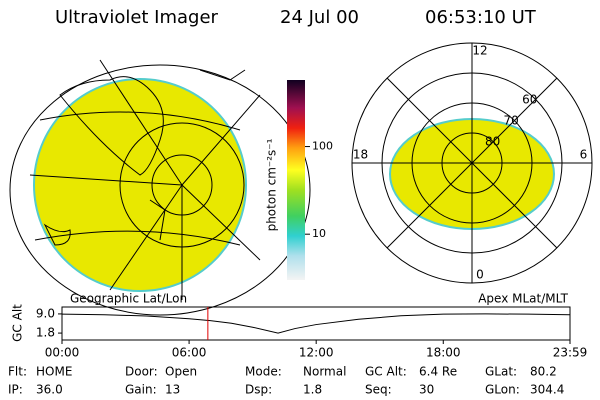 The image size is (600, 400). What do you see at coordinates (547, 390) in the screenshot?
I see `field-value: 304.4` at bounding box center [547, 390].